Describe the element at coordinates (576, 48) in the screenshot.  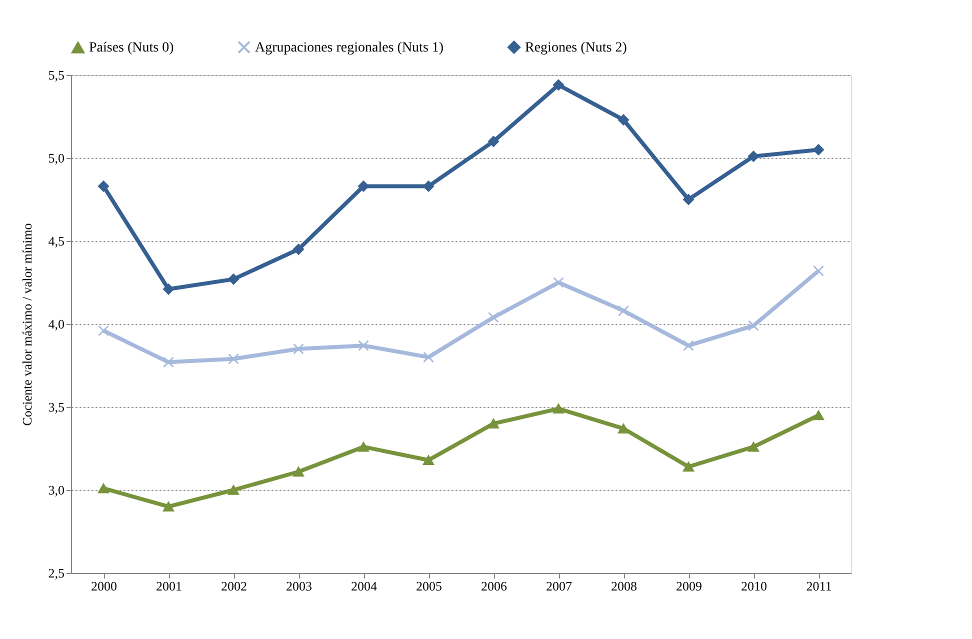
I see `legend-label: Regiones (Nuts 2)` at that location.